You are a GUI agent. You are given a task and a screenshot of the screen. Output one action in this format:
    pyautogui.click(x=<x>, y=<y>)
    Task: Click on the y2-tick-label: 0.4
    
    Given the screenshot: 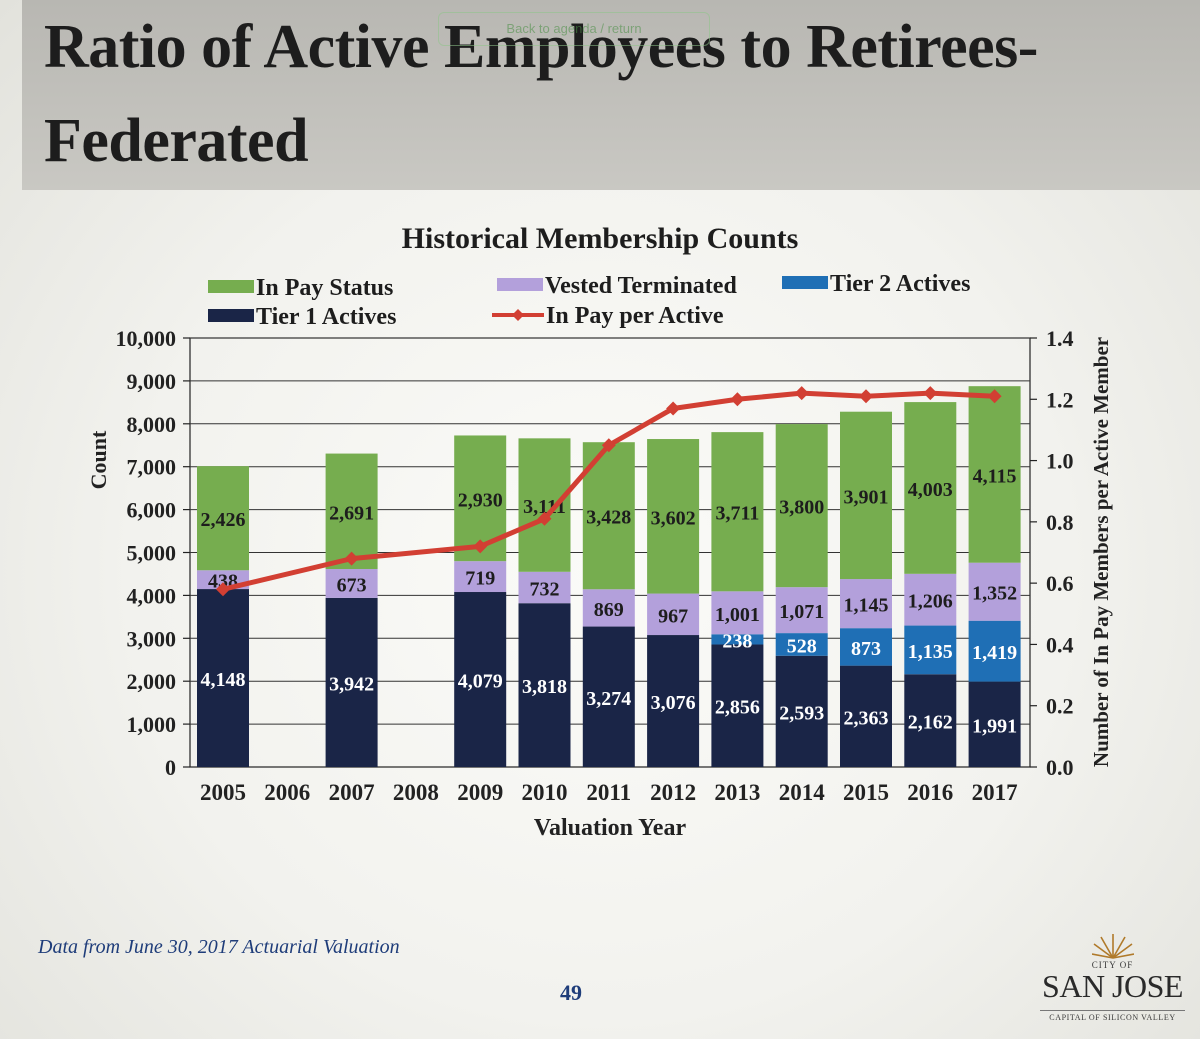 What is the action you would take?
    pyautogui.click(x=1060, y=644)
    